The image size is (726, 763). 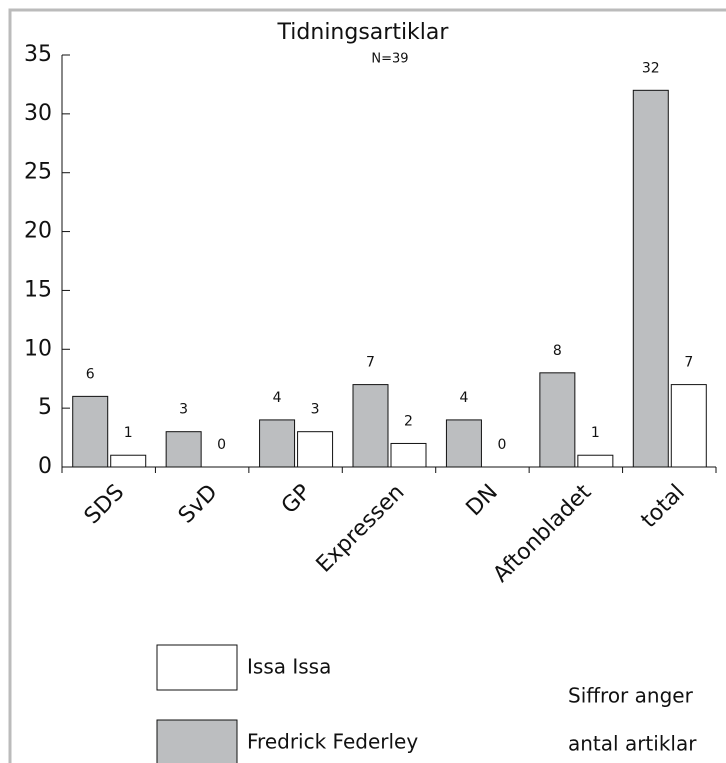 What do you see at coordinates (631, 696) in the screenshot?
I see `annotation: Siffror anger` at bounding box center [631, 696].